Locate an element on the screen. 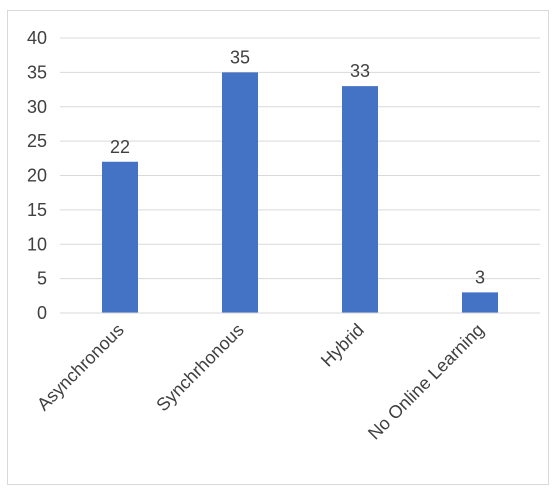  data-label: 3 is located at coordinates (480, 277).